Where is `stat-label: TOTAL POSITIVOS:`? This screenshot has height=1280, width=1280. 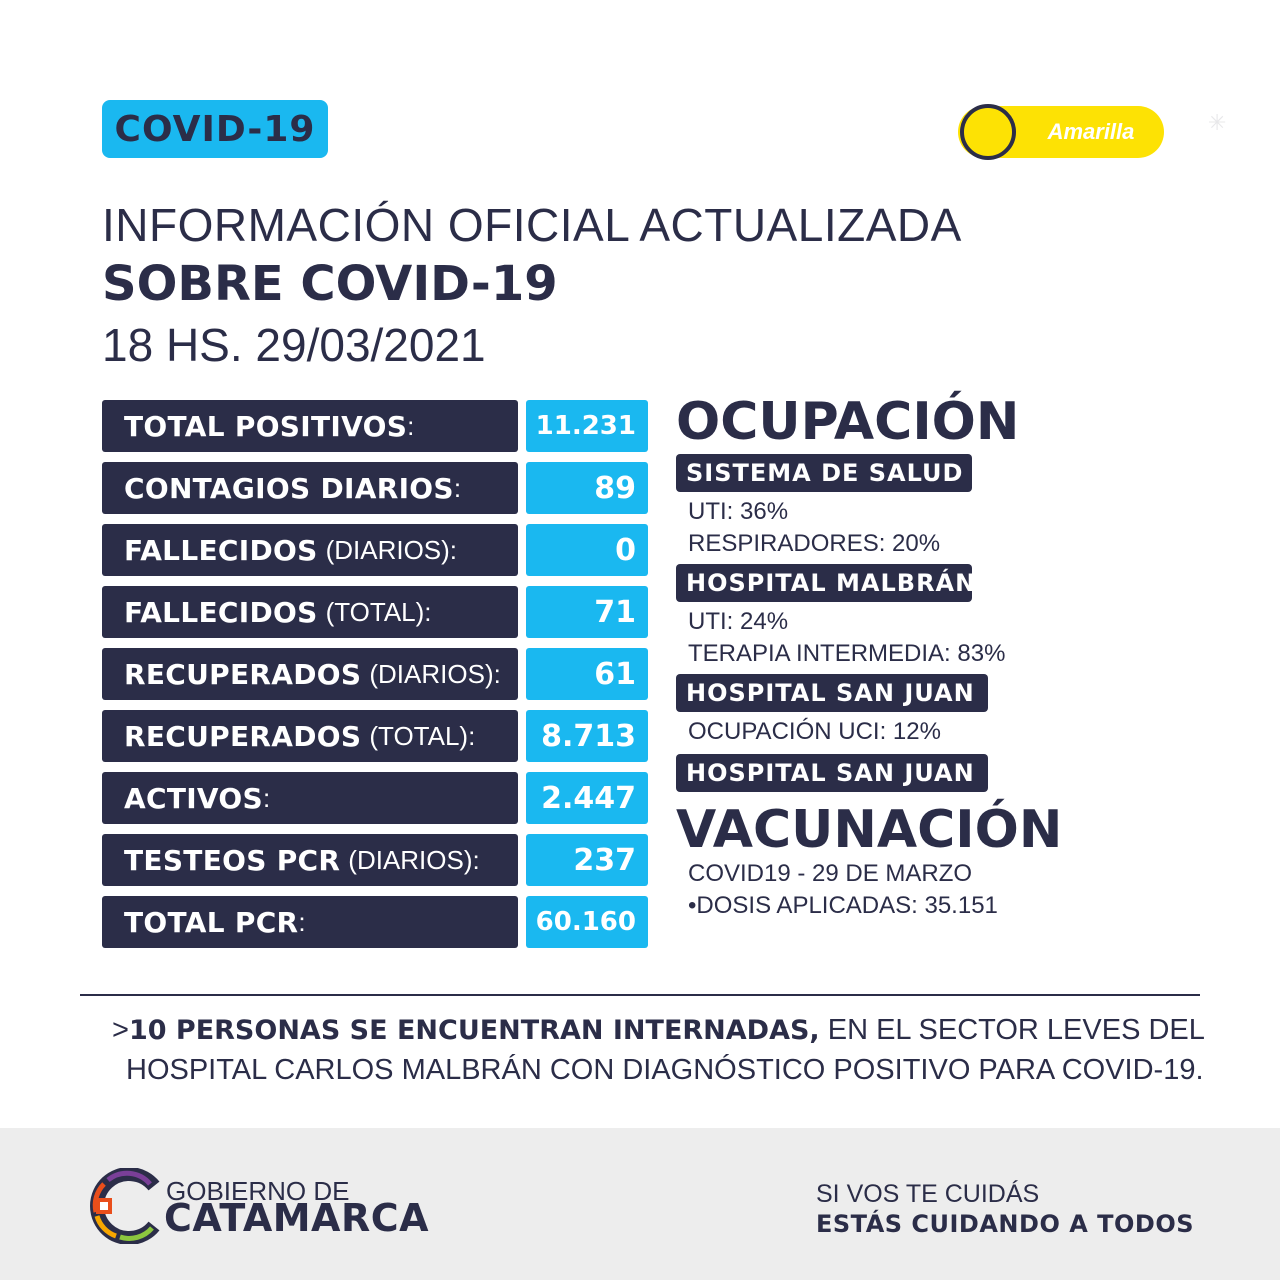 stat-label: TOTAL POSITIVOS: is located at coordinates (310, 426).